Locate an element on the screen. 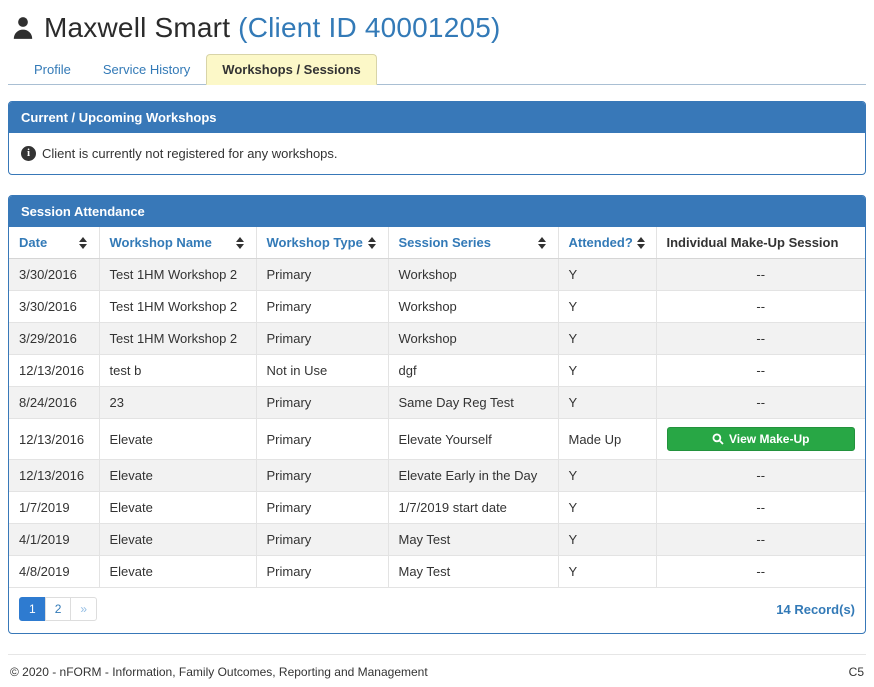  cell-date: 3/29/2016 is located at coordinates (54, 338).